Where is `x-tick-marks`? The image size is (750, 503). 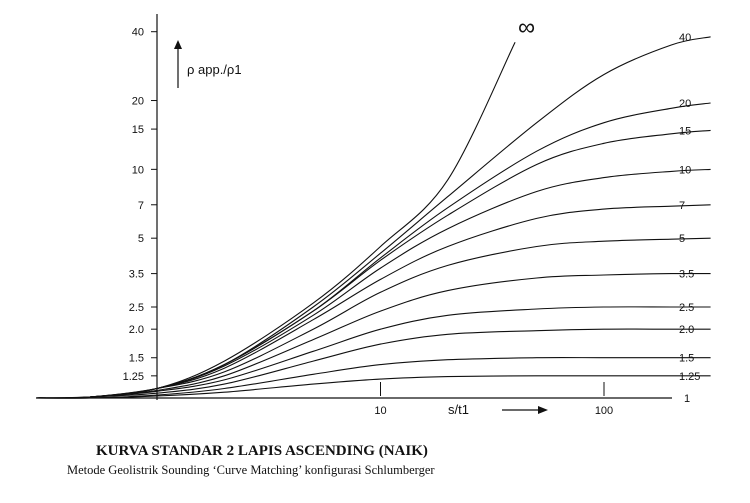 x-tick-marks is located at coordinates (492, 389).